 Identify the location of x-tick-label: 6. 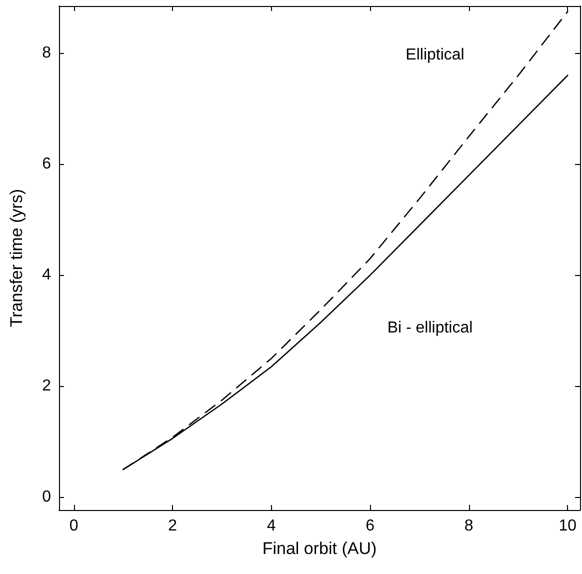
(370, 526).